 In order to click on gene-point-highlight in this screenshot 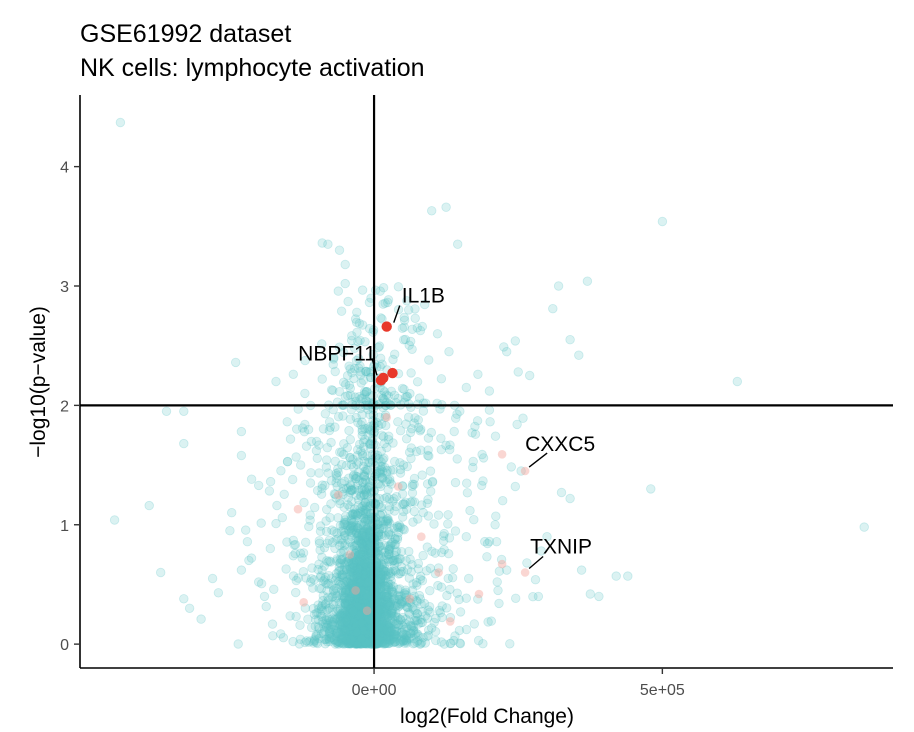, I will do `click(525, 572)`.